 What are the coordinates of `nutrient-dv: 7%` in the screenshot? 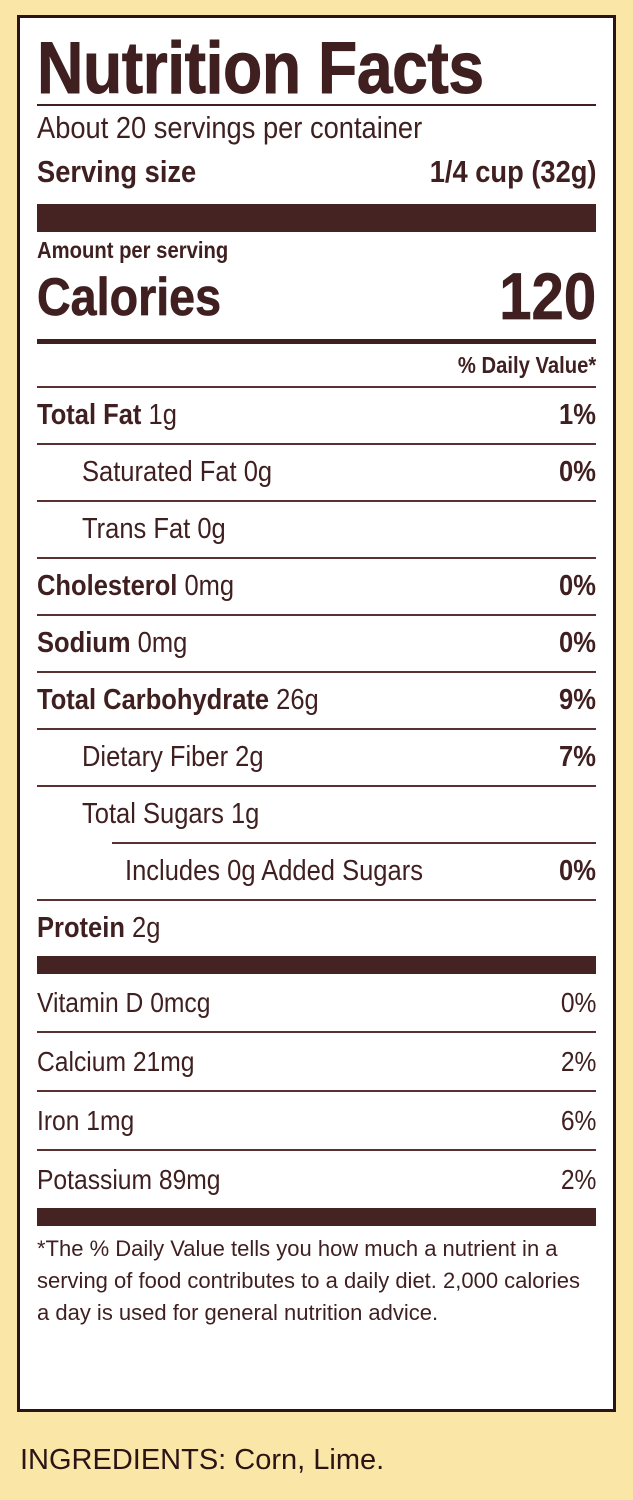 It's located at (577, 757).